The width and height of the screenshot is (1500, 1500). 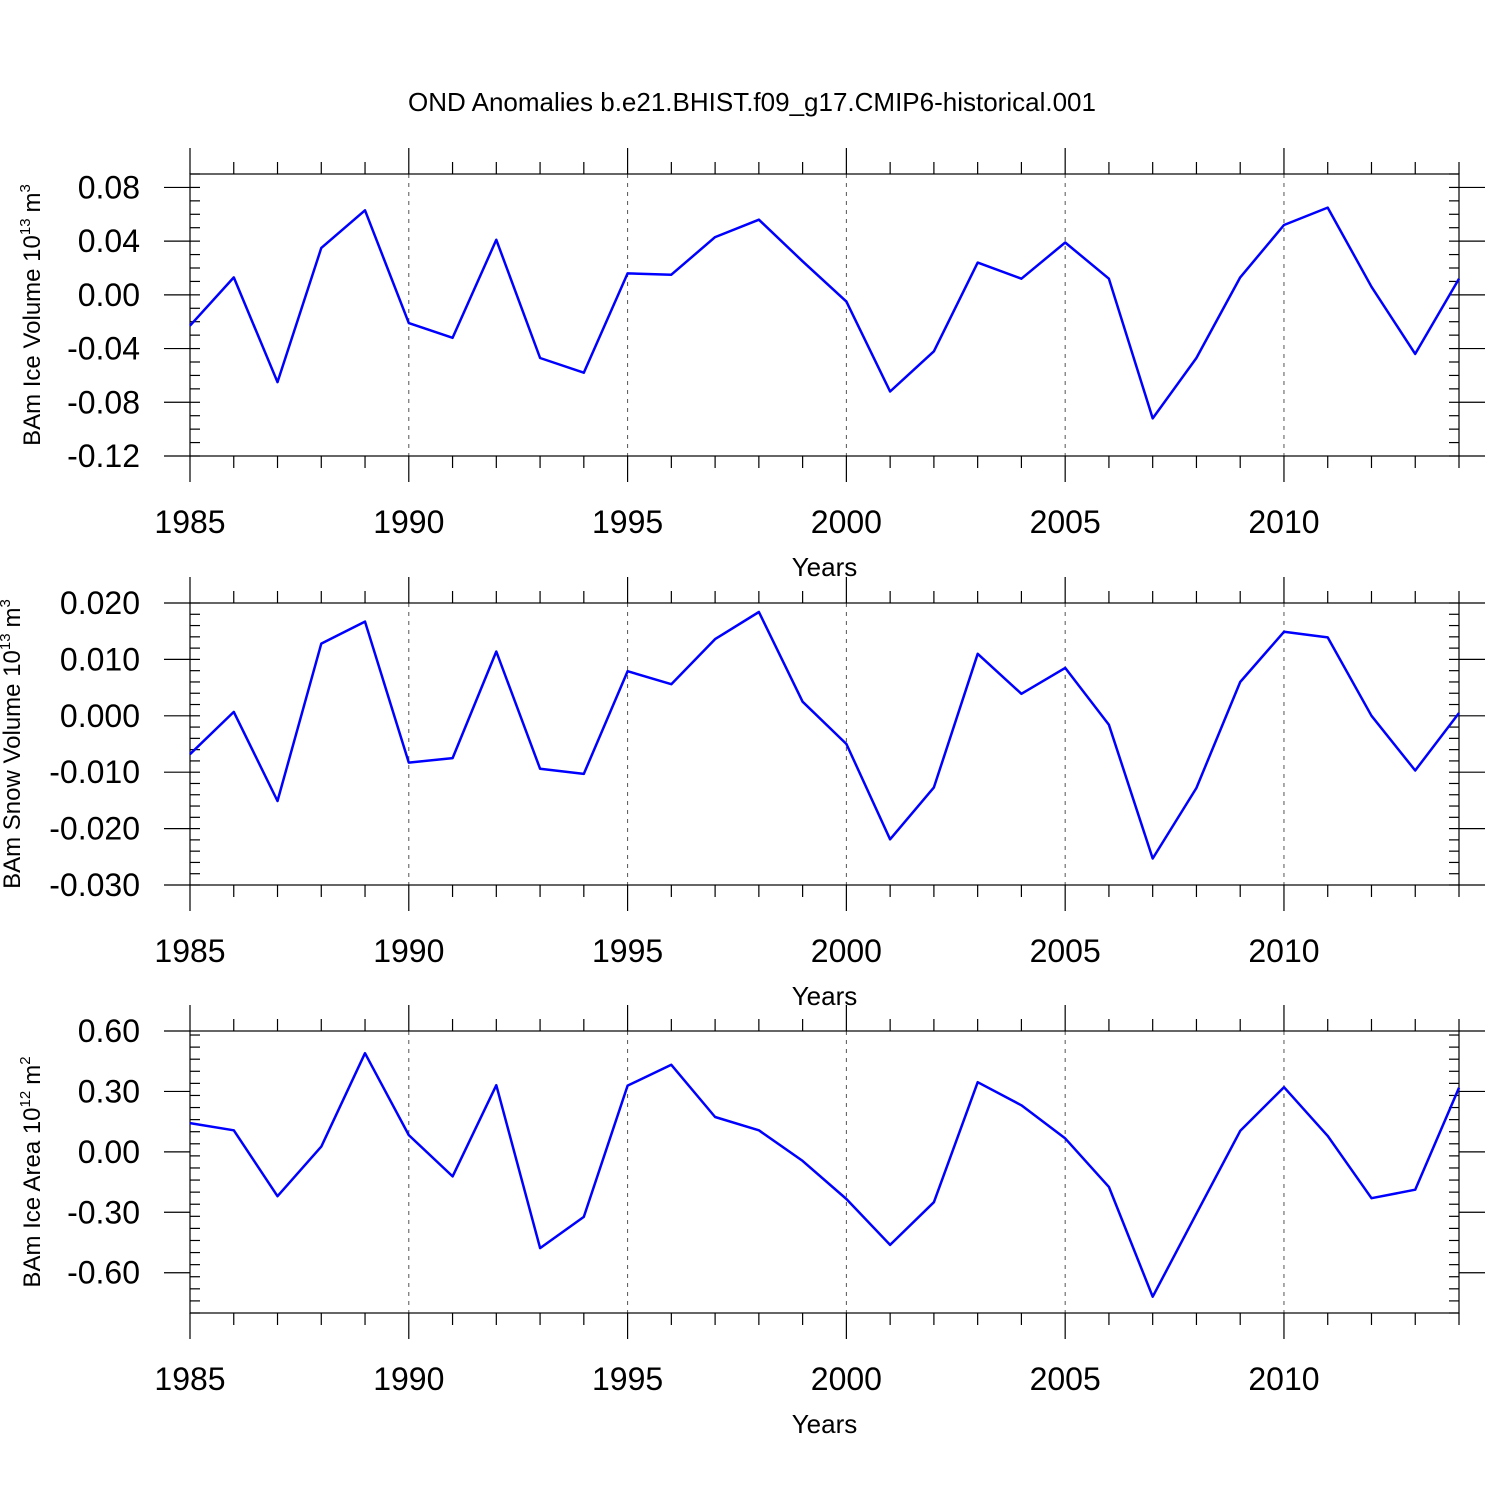 I want to click on y-axis-title: BAm Ice Volume 1013 m3, so click(x=31, y=315).